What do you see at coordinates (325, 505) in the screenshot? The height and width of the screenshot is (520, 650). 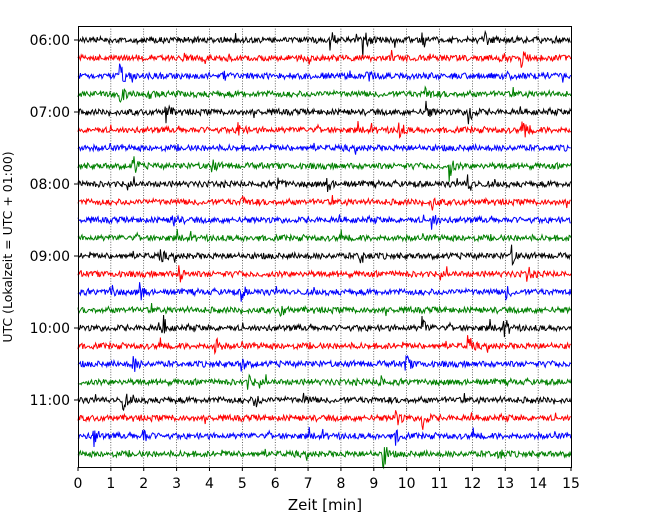 I see `x-axis-label: Zeit [min]` at bounding box center [325, 505].